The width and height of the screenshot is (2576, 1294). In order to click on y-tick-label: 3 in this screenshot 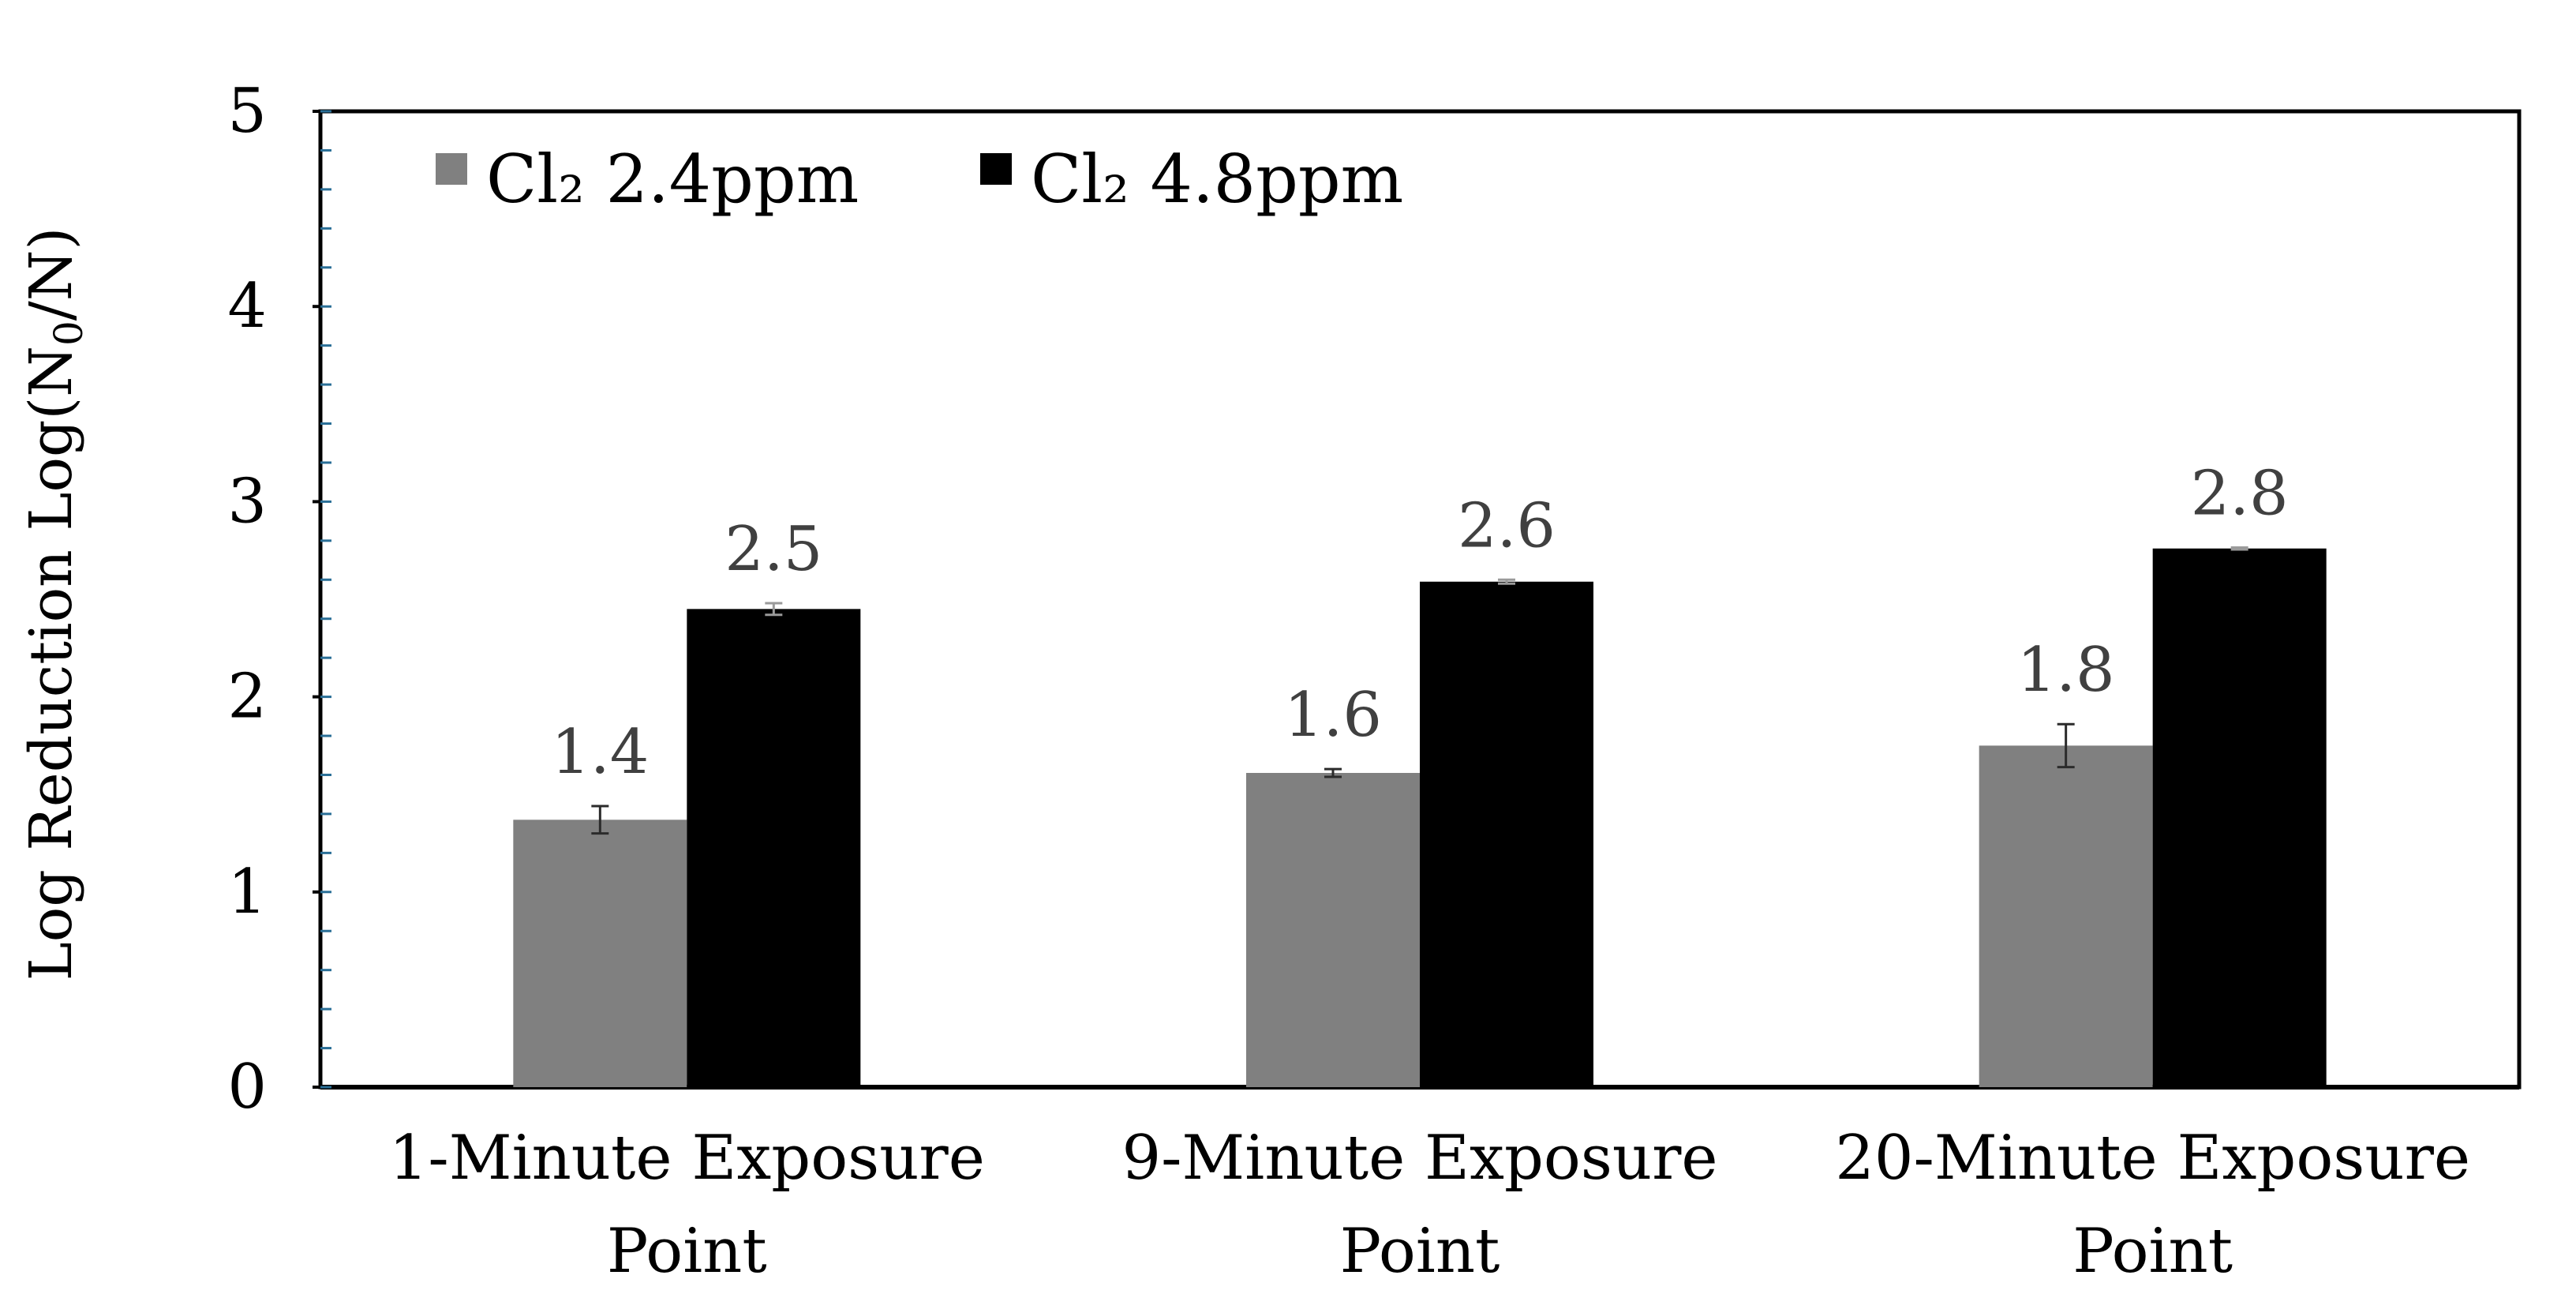, I will do `click(247, 501)`.